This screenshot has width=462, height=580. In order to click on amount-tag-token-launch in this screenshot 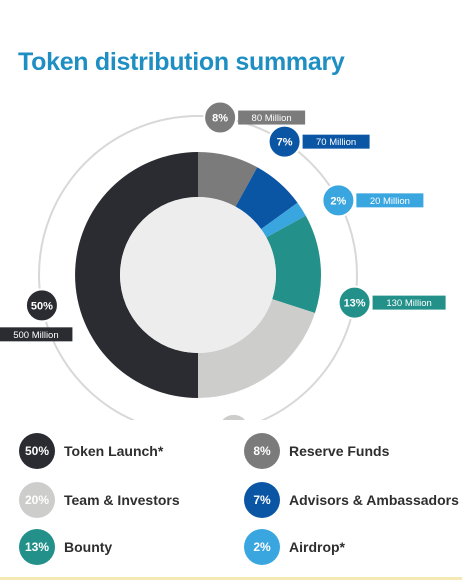, I will do `click(36, 334)`.